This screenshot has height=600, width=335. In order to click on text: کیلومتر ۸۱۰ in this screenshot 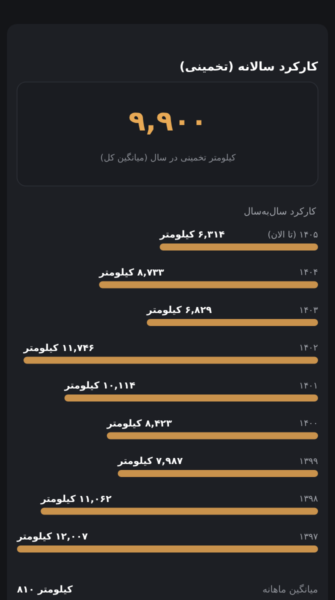, I will do `click(45, 590)`.